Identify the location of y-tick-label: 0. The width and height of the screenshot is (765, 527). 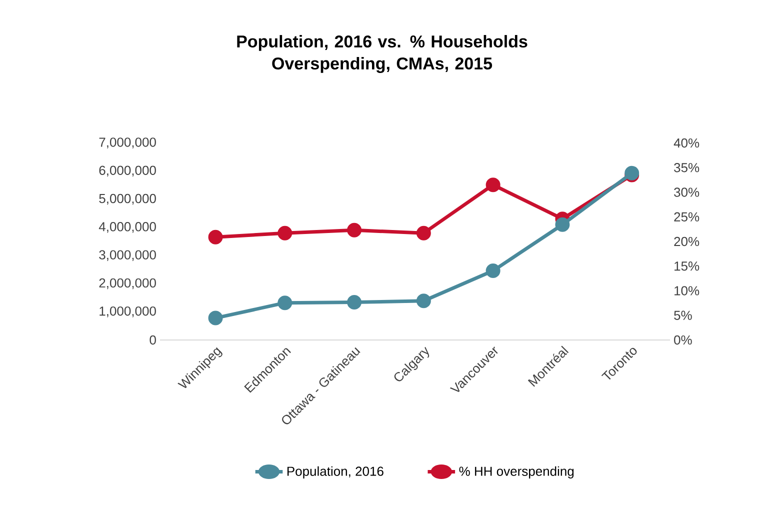
(153, 340).